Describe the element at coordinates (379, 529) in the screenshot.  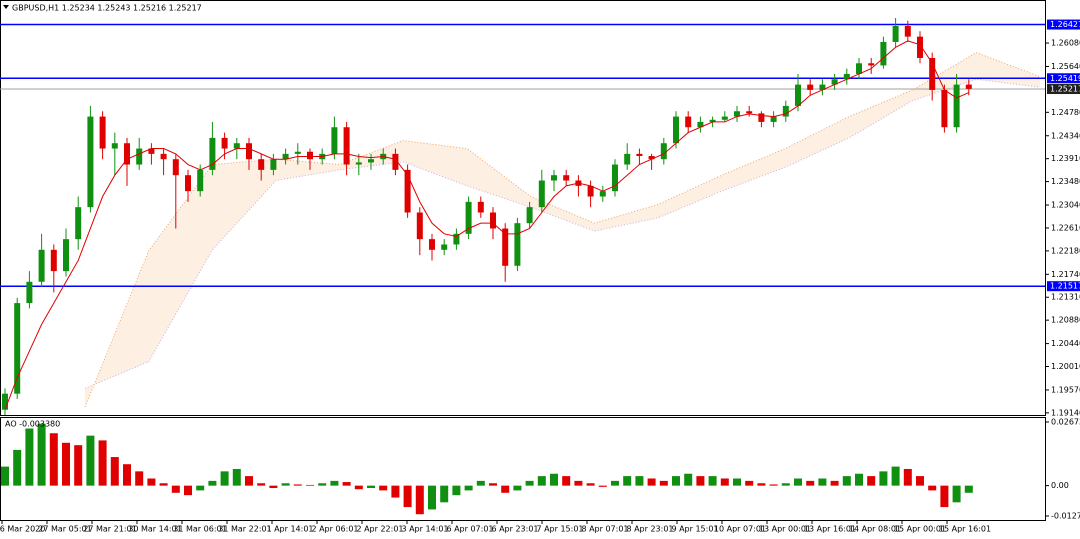
I see `x-tick-label: 2 Apr 22:01` at that location.